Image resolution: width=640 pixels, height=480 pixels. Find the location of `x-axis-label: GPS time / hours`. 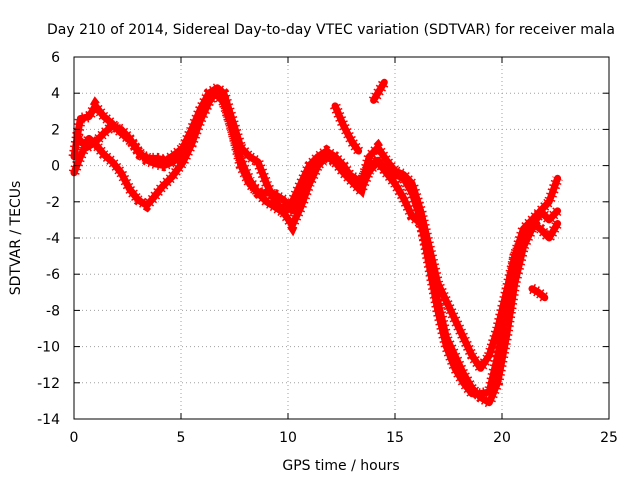

x-axis-label: GPS time / hours is located at coordinates (340, 466).